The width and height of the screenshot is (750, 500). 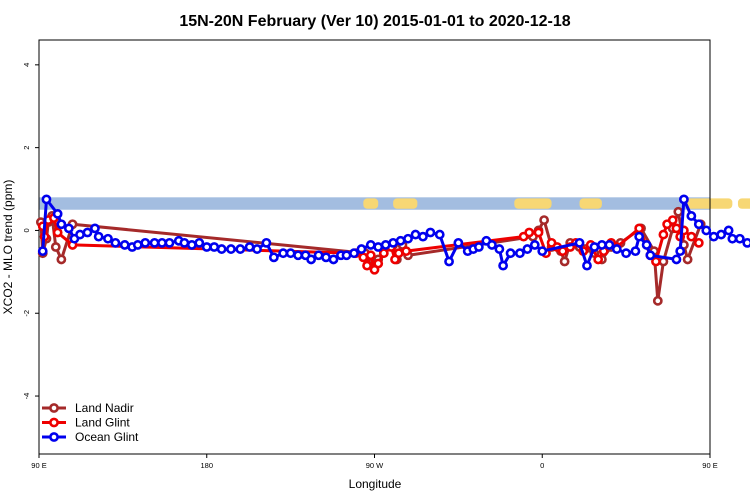 What do you see at coordinates (90, 437) in the screenshot?
I see `legend-item-ocean-glint: Ocean Glint` at bounding box center [90, 437].